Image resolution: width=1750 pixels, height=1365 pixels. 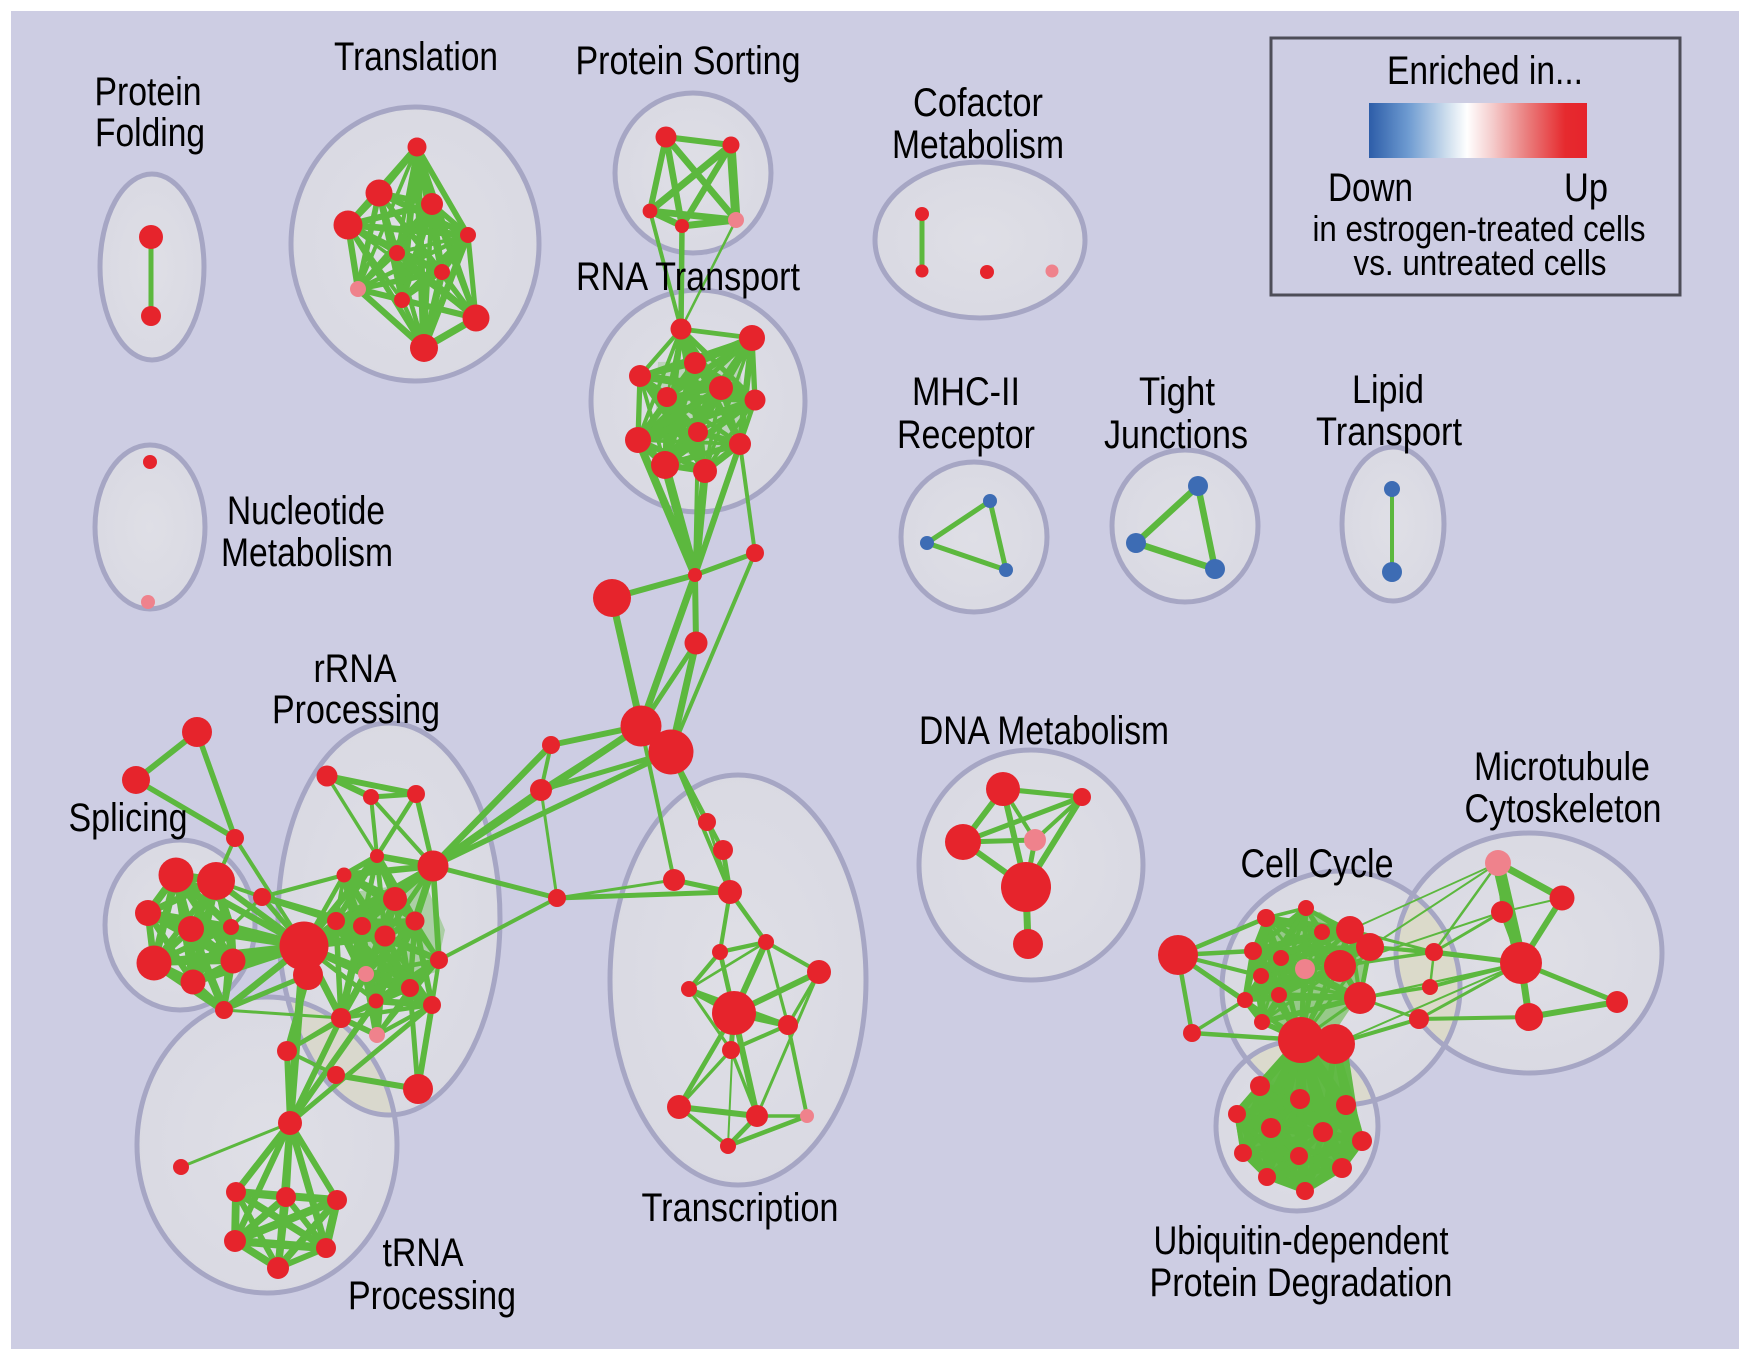 I want to click on svg-text: Lipid, so click(x=1388, y=390).